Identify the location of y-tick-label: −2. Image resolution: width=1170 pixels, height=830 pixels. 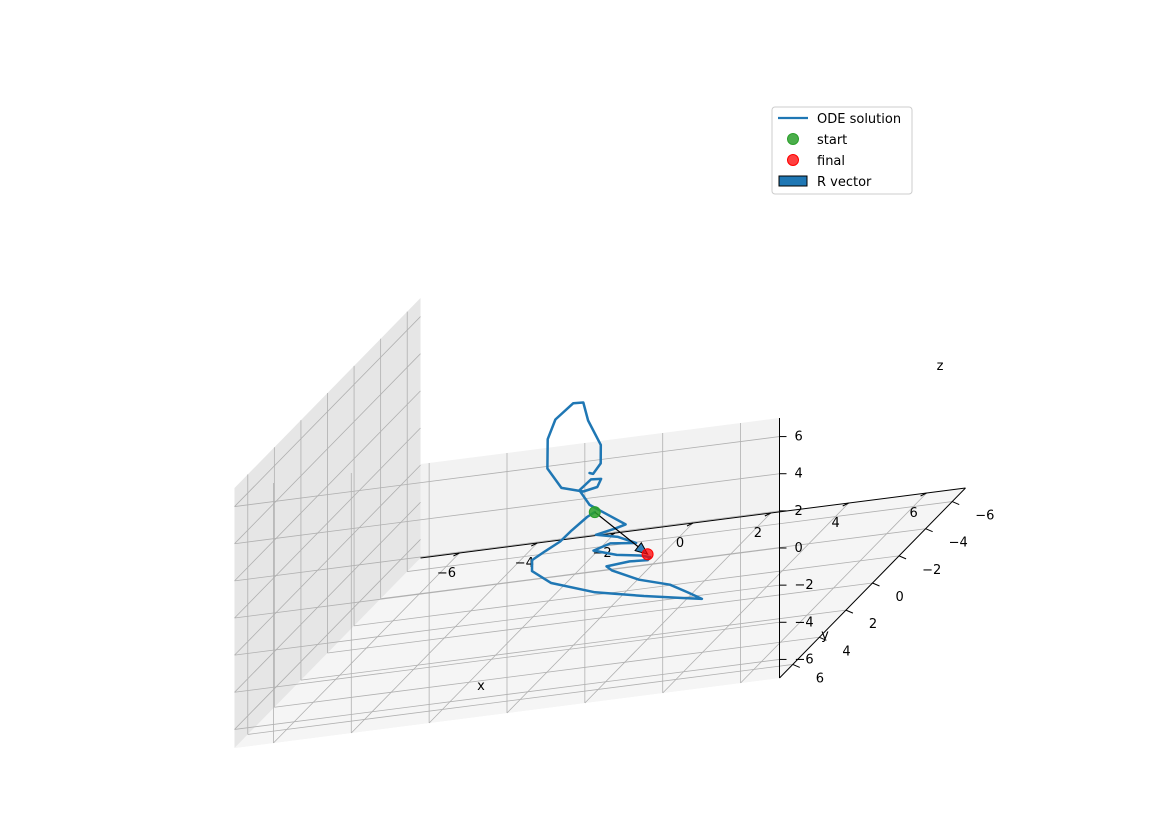
(931, 570).